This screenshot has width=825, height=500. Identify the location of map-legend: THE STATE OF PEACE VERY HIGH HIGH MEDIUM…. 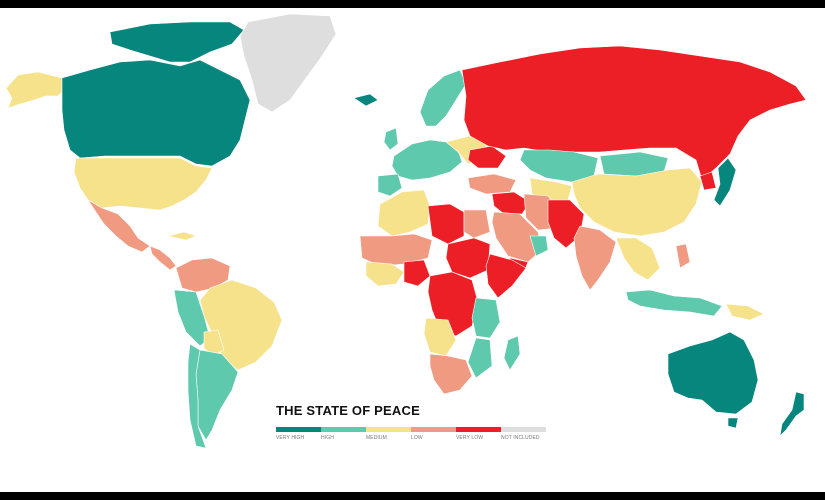
(426, 422).